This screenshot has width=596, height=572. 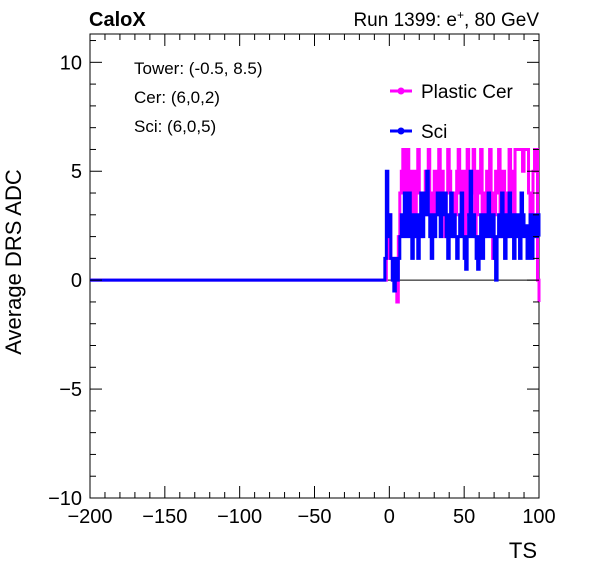 I want to click on x-axis-title: TS, so click(x=523, y=550).